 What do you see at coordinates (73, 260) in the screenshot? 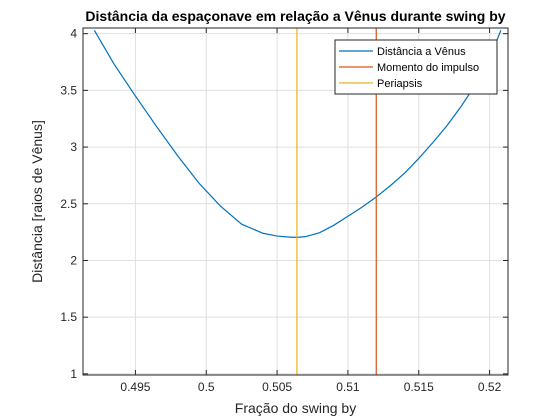
I see `y-tick-label: 2` at bounding box center [73, 260].